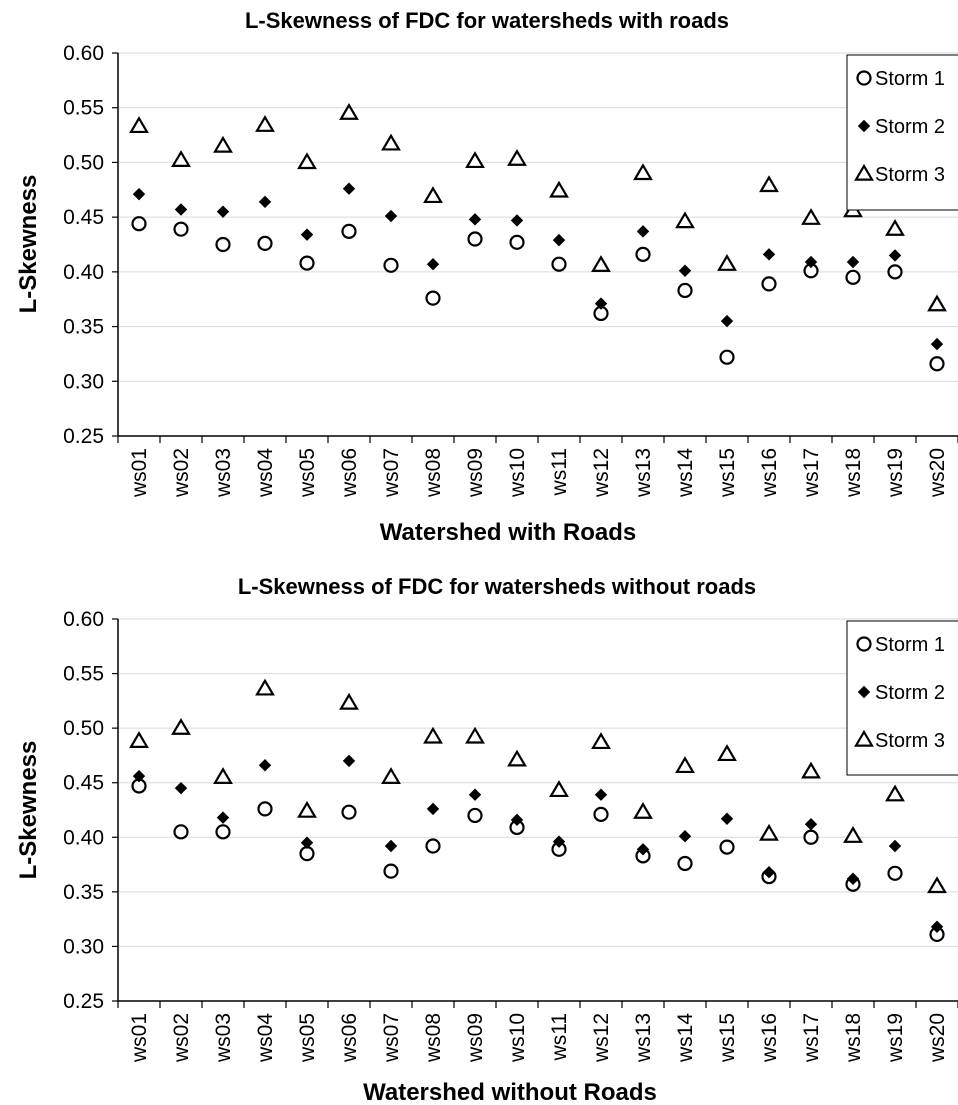 This screenshot has height=1105, width=958. Describe the element at coordinates (895, 473) in the screenshot. I see `x-tick-label: ws19` at that location.